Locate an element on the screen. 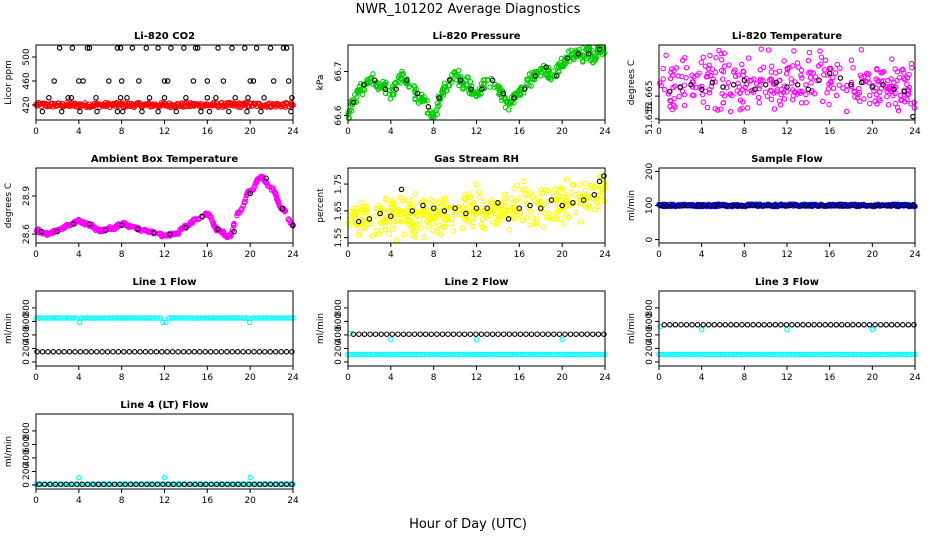  x-tick-label: 24 is located at coordinates (605, 255).